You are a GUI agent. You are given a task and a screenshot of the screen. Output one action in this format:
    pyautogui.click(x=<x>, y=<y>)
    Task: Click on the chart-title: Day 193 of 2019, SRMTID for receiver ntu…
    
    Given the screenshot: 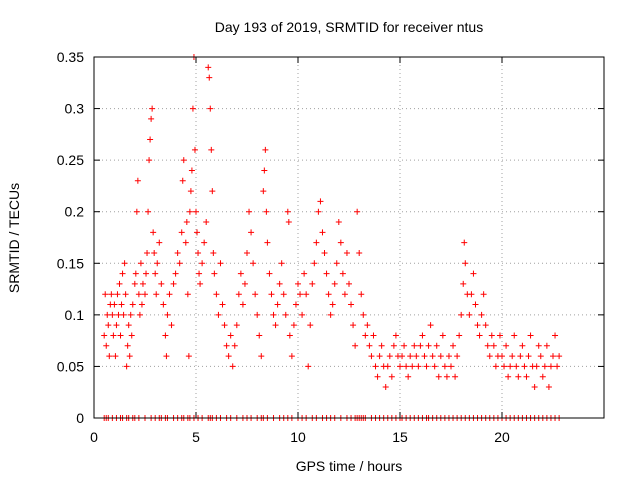 What is the action you would take?
    pyautogui.click(x=349, y=27)
    